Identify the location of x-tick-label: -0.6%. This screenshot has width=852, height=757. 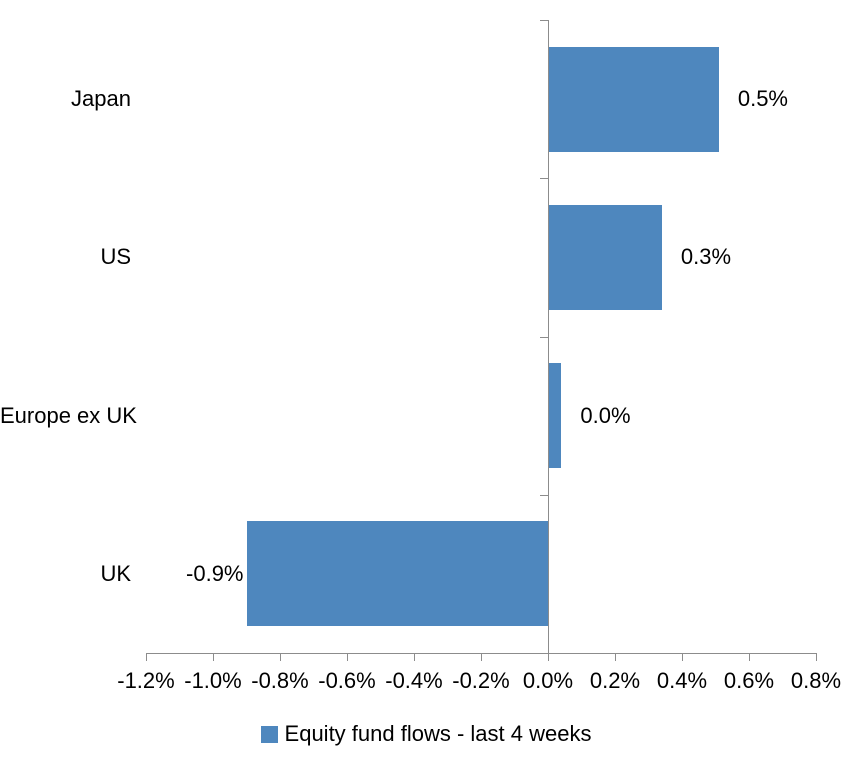
(347, 680).